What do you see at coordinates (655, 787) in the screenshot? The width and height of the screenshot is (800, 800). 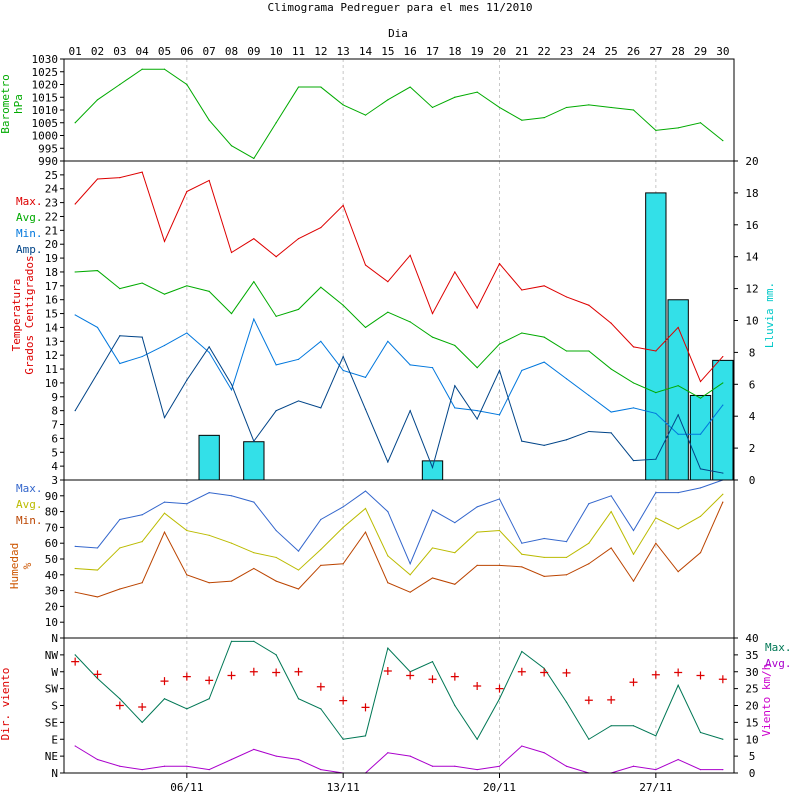 I see `date-tick-label-27-11: 27/11` at bounding box center [655, 787].